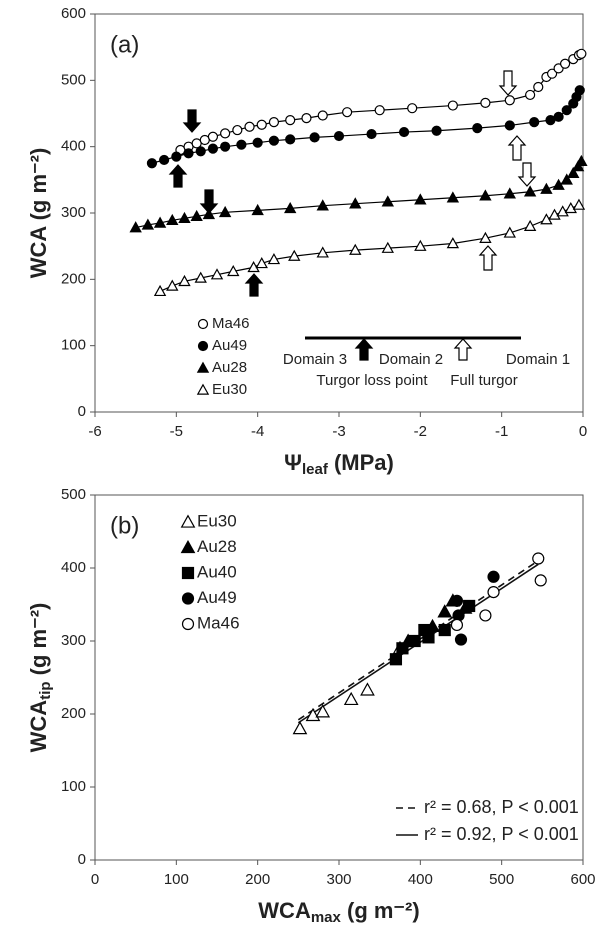 This screenshot has height=940, width=599. Describe the element at coordinates (484, 380) in the screenshot. I see `annotation: Full turgor` at that location.